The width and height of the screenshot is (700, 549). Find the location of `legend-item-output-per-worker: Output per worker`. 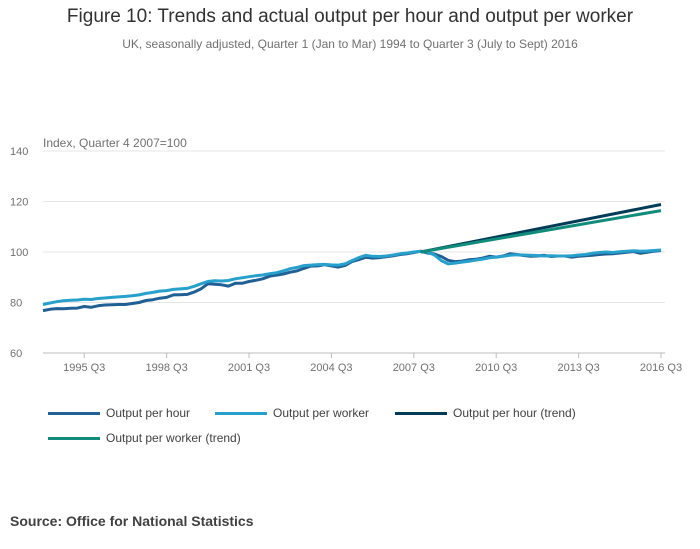

legend-item-output-per-worker: Output per worker is located at coordinates (292, 413).